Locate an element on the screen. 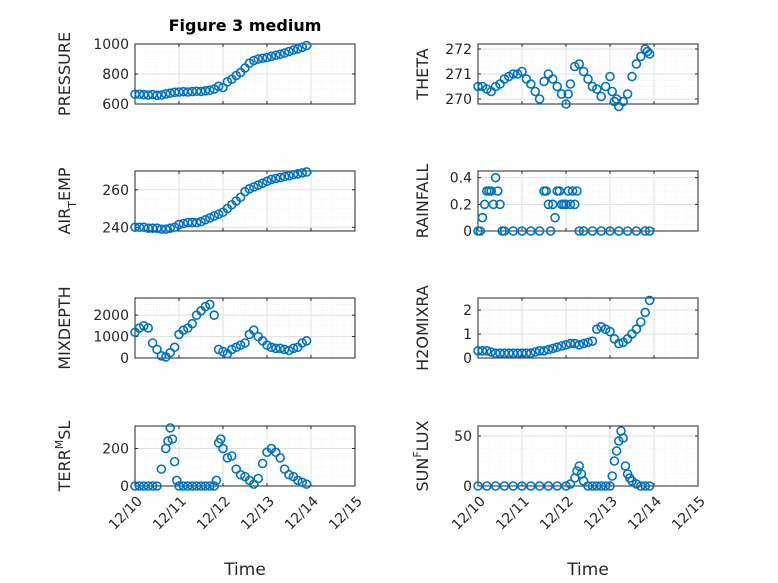 This screenshot has height=583, width=778. x-tick-label: 12/13 is located at coordinates (258, 514).